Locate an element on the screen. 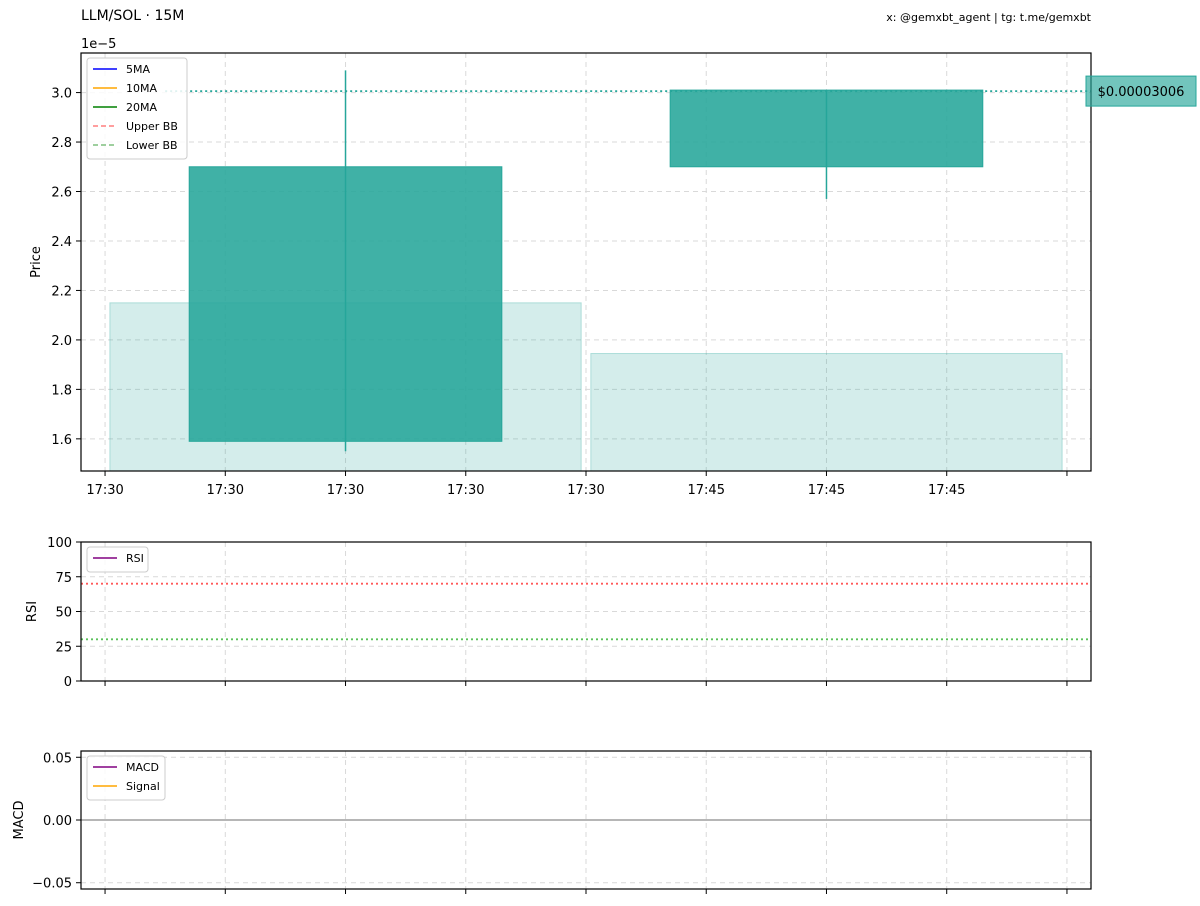  legend: RSI is located at coordinates (117, 559).